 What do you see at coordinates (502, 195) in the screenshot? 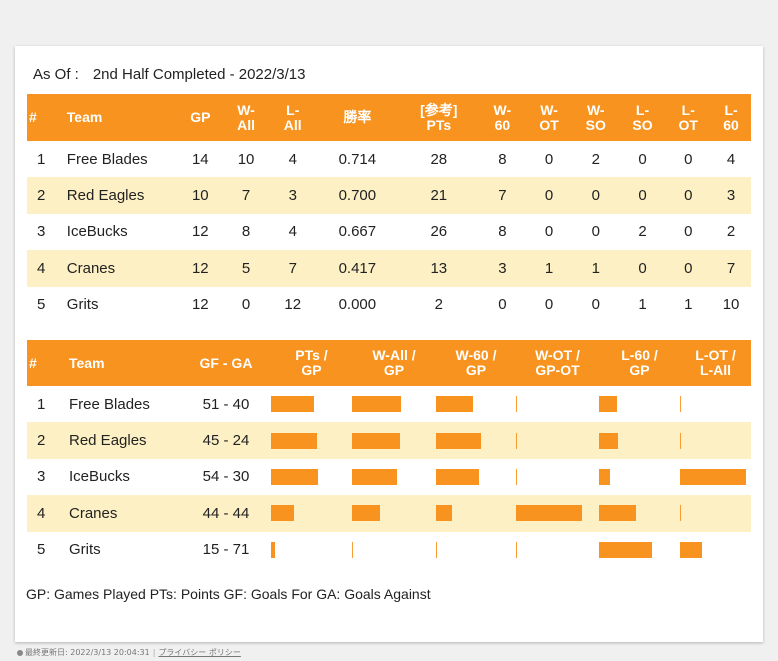
I see `standings-cell: 7` at bounding box center [502, 195].